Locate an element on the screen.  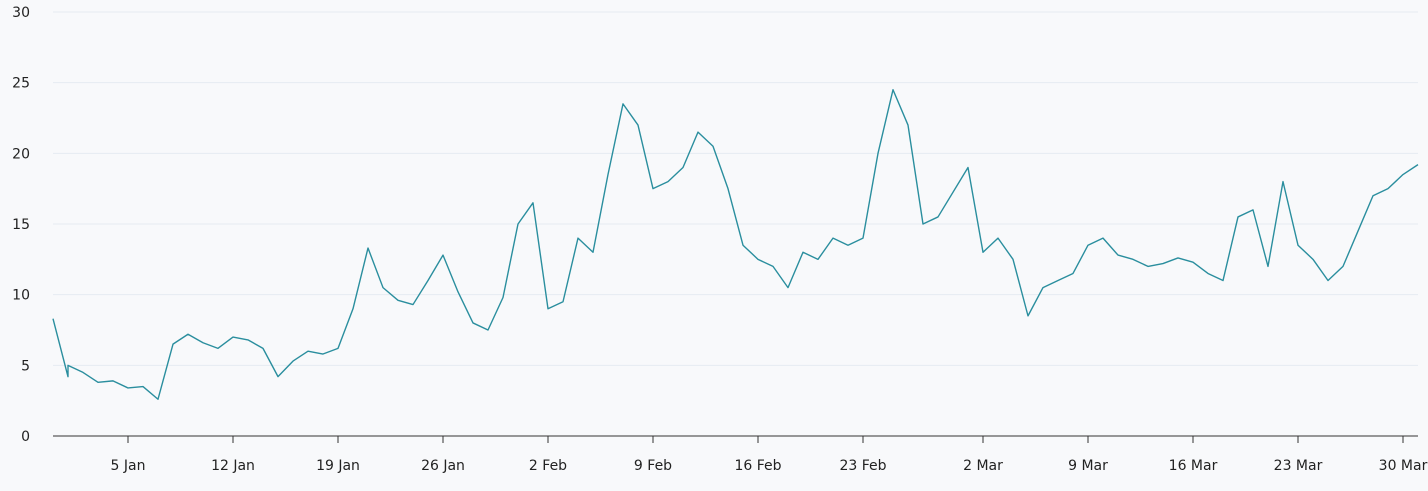
y-tick-label: 0 is located at coordinates (25, 437).